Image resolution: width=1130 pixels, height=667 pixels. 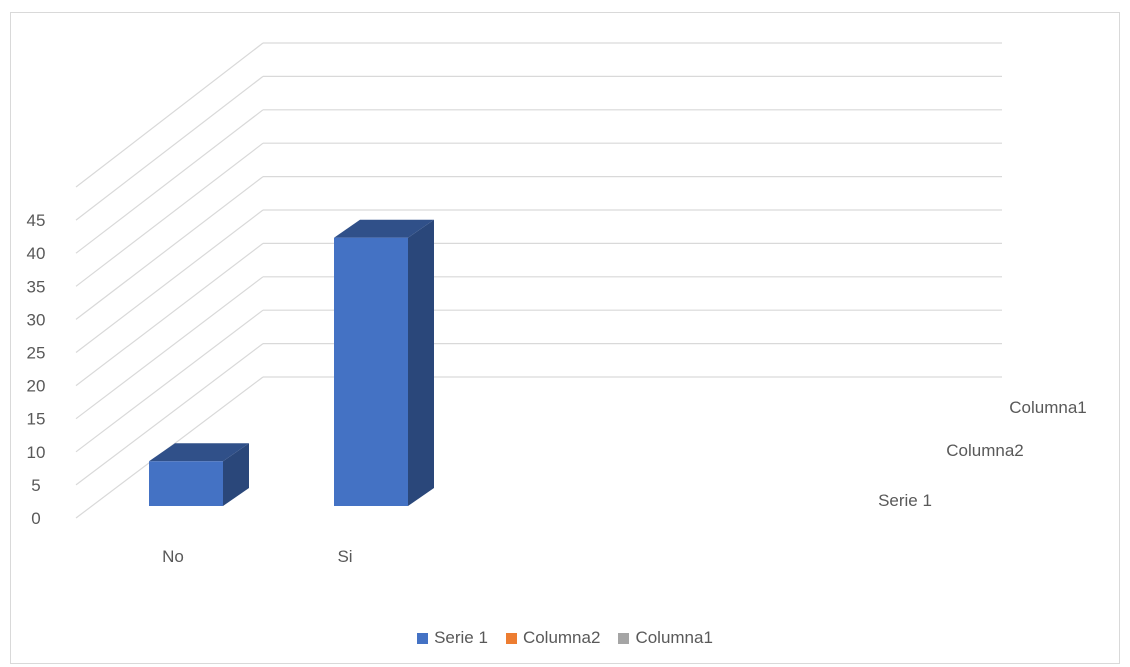 I want to click on y-tick-label: 20, so click(x=36, y=386).